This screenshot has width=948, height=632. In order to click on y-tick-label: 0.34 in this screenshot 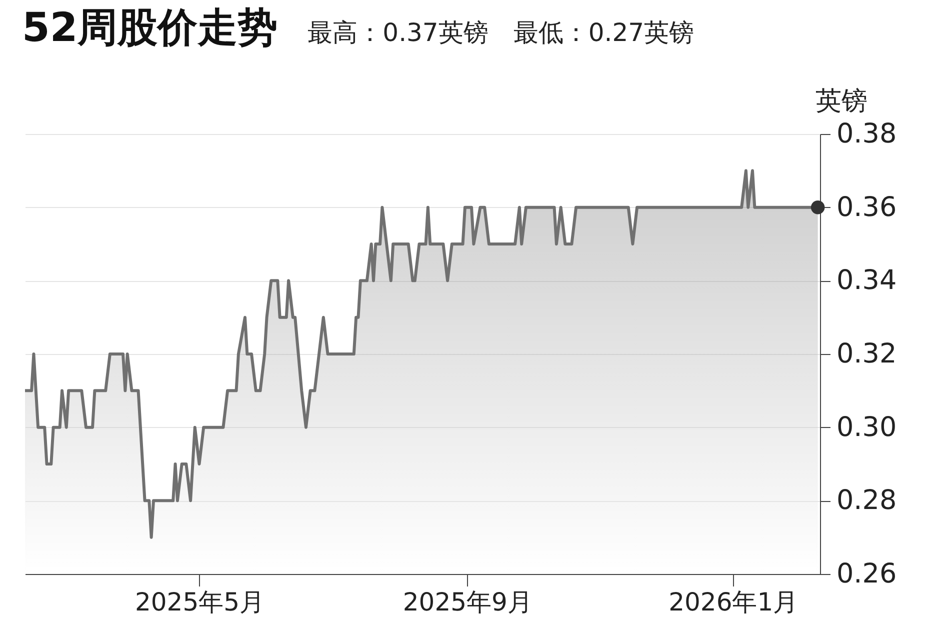, I will do `click(866, 280)`.